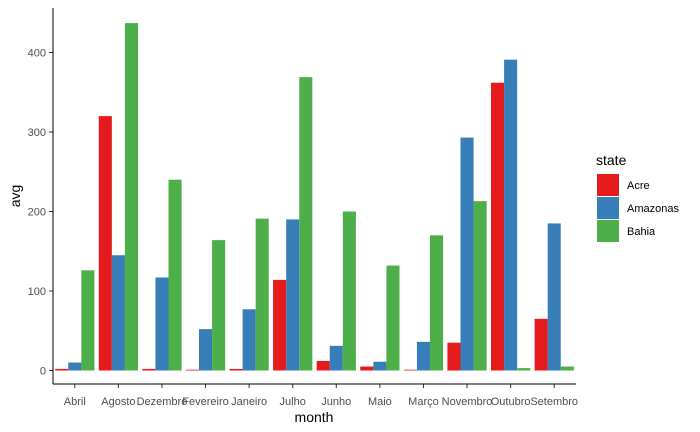 The height and width of the screenshot is (432, 700). What do you see at coordinates (62, 369) in the screenshot?
I see `bar-abril-acre` at bounding box center [62, 369].